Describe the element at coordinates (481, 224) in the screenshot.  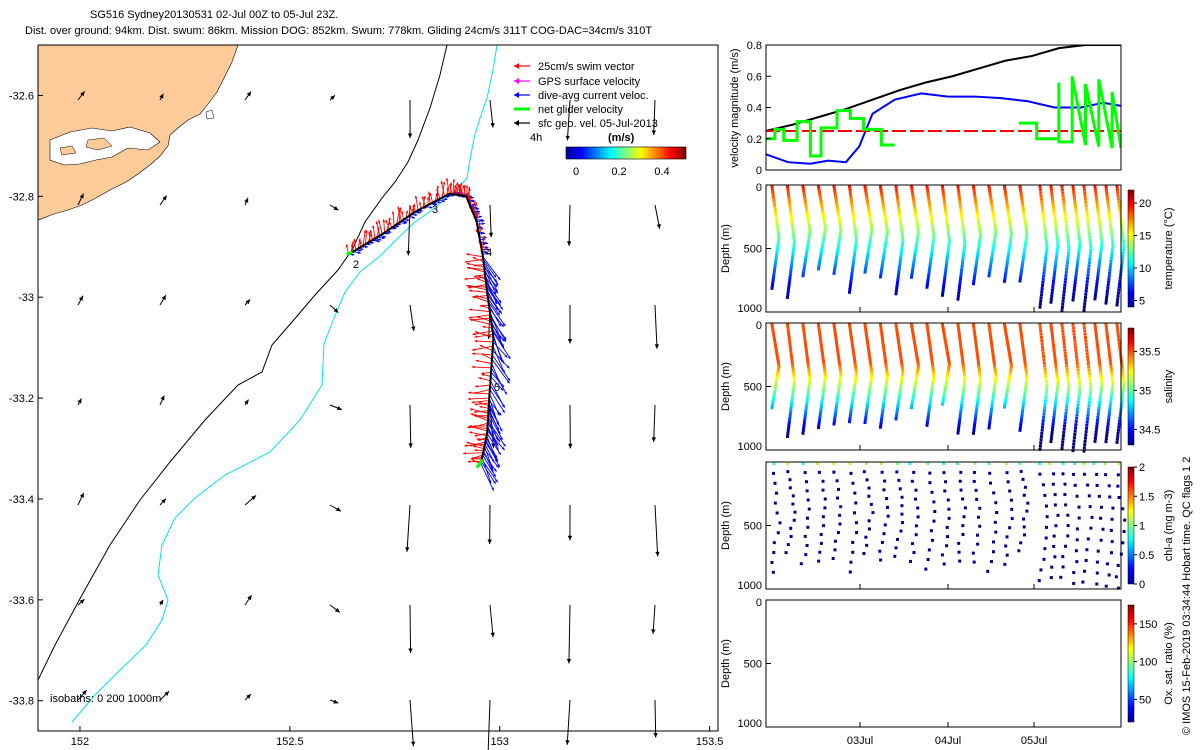
I see `dac-vector` at that location.